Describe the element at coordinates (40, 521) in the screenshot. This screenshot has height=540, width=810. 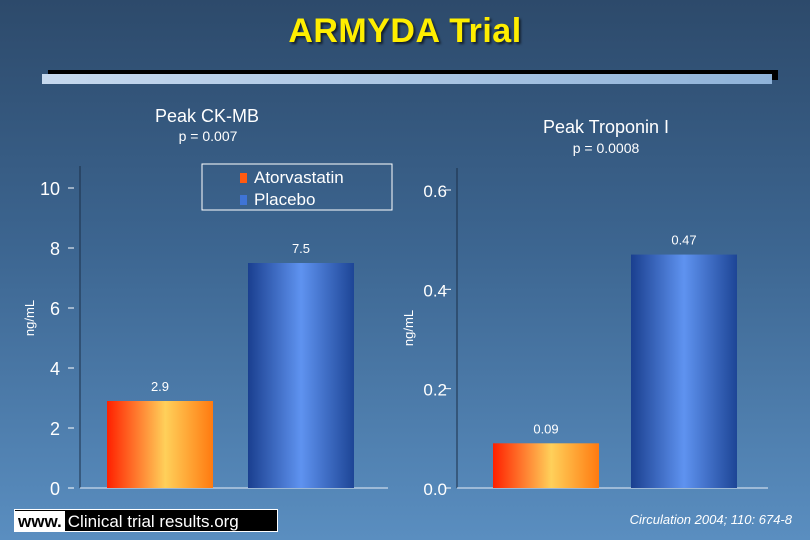
I see `source-www-label: www.` at that location.